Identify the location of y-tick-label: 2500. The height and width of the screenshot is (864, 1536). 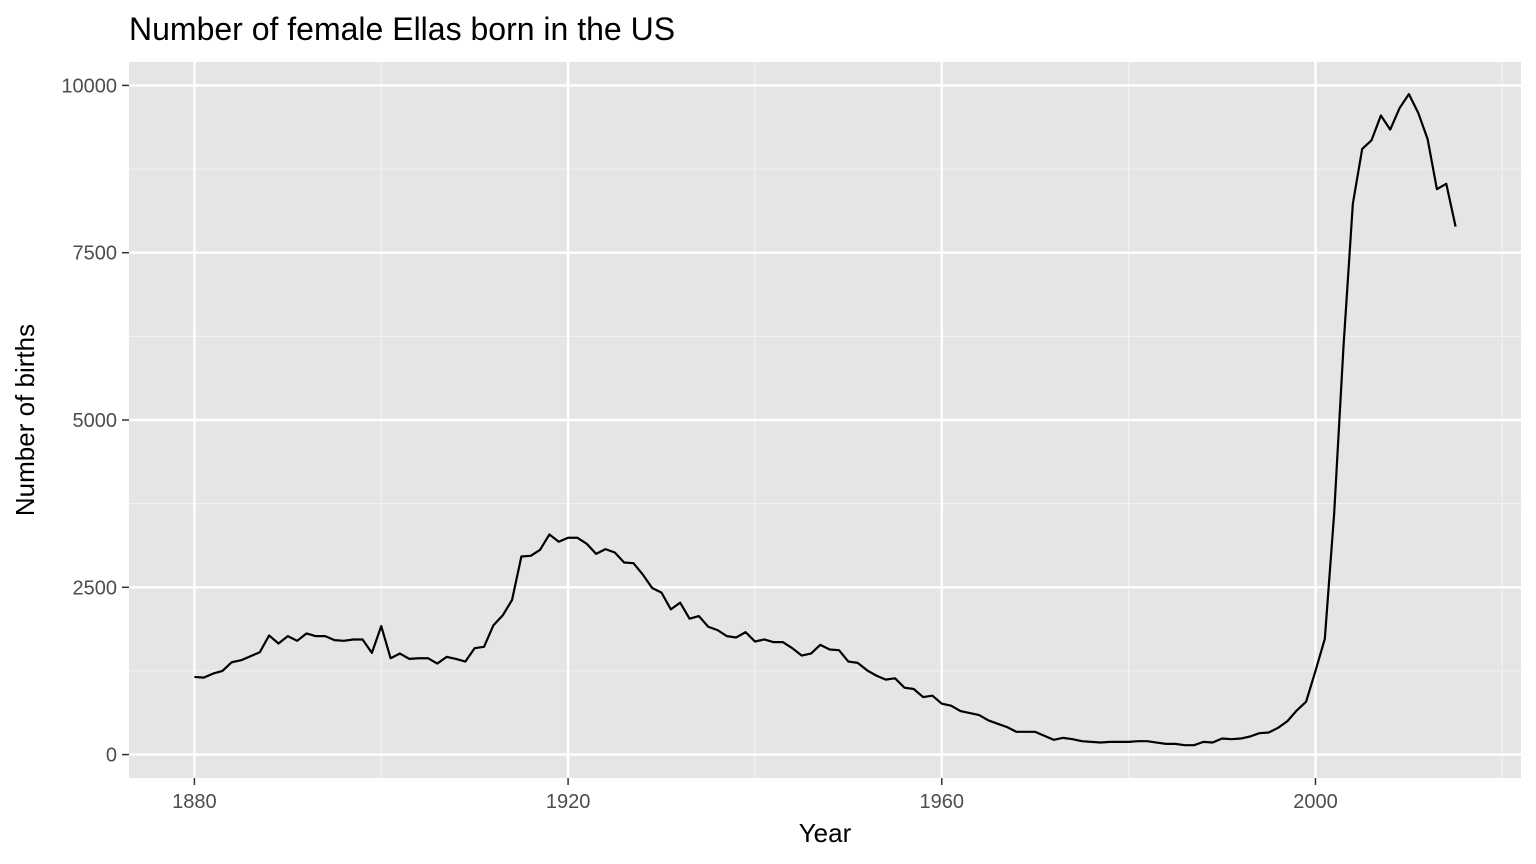
(95, 588).